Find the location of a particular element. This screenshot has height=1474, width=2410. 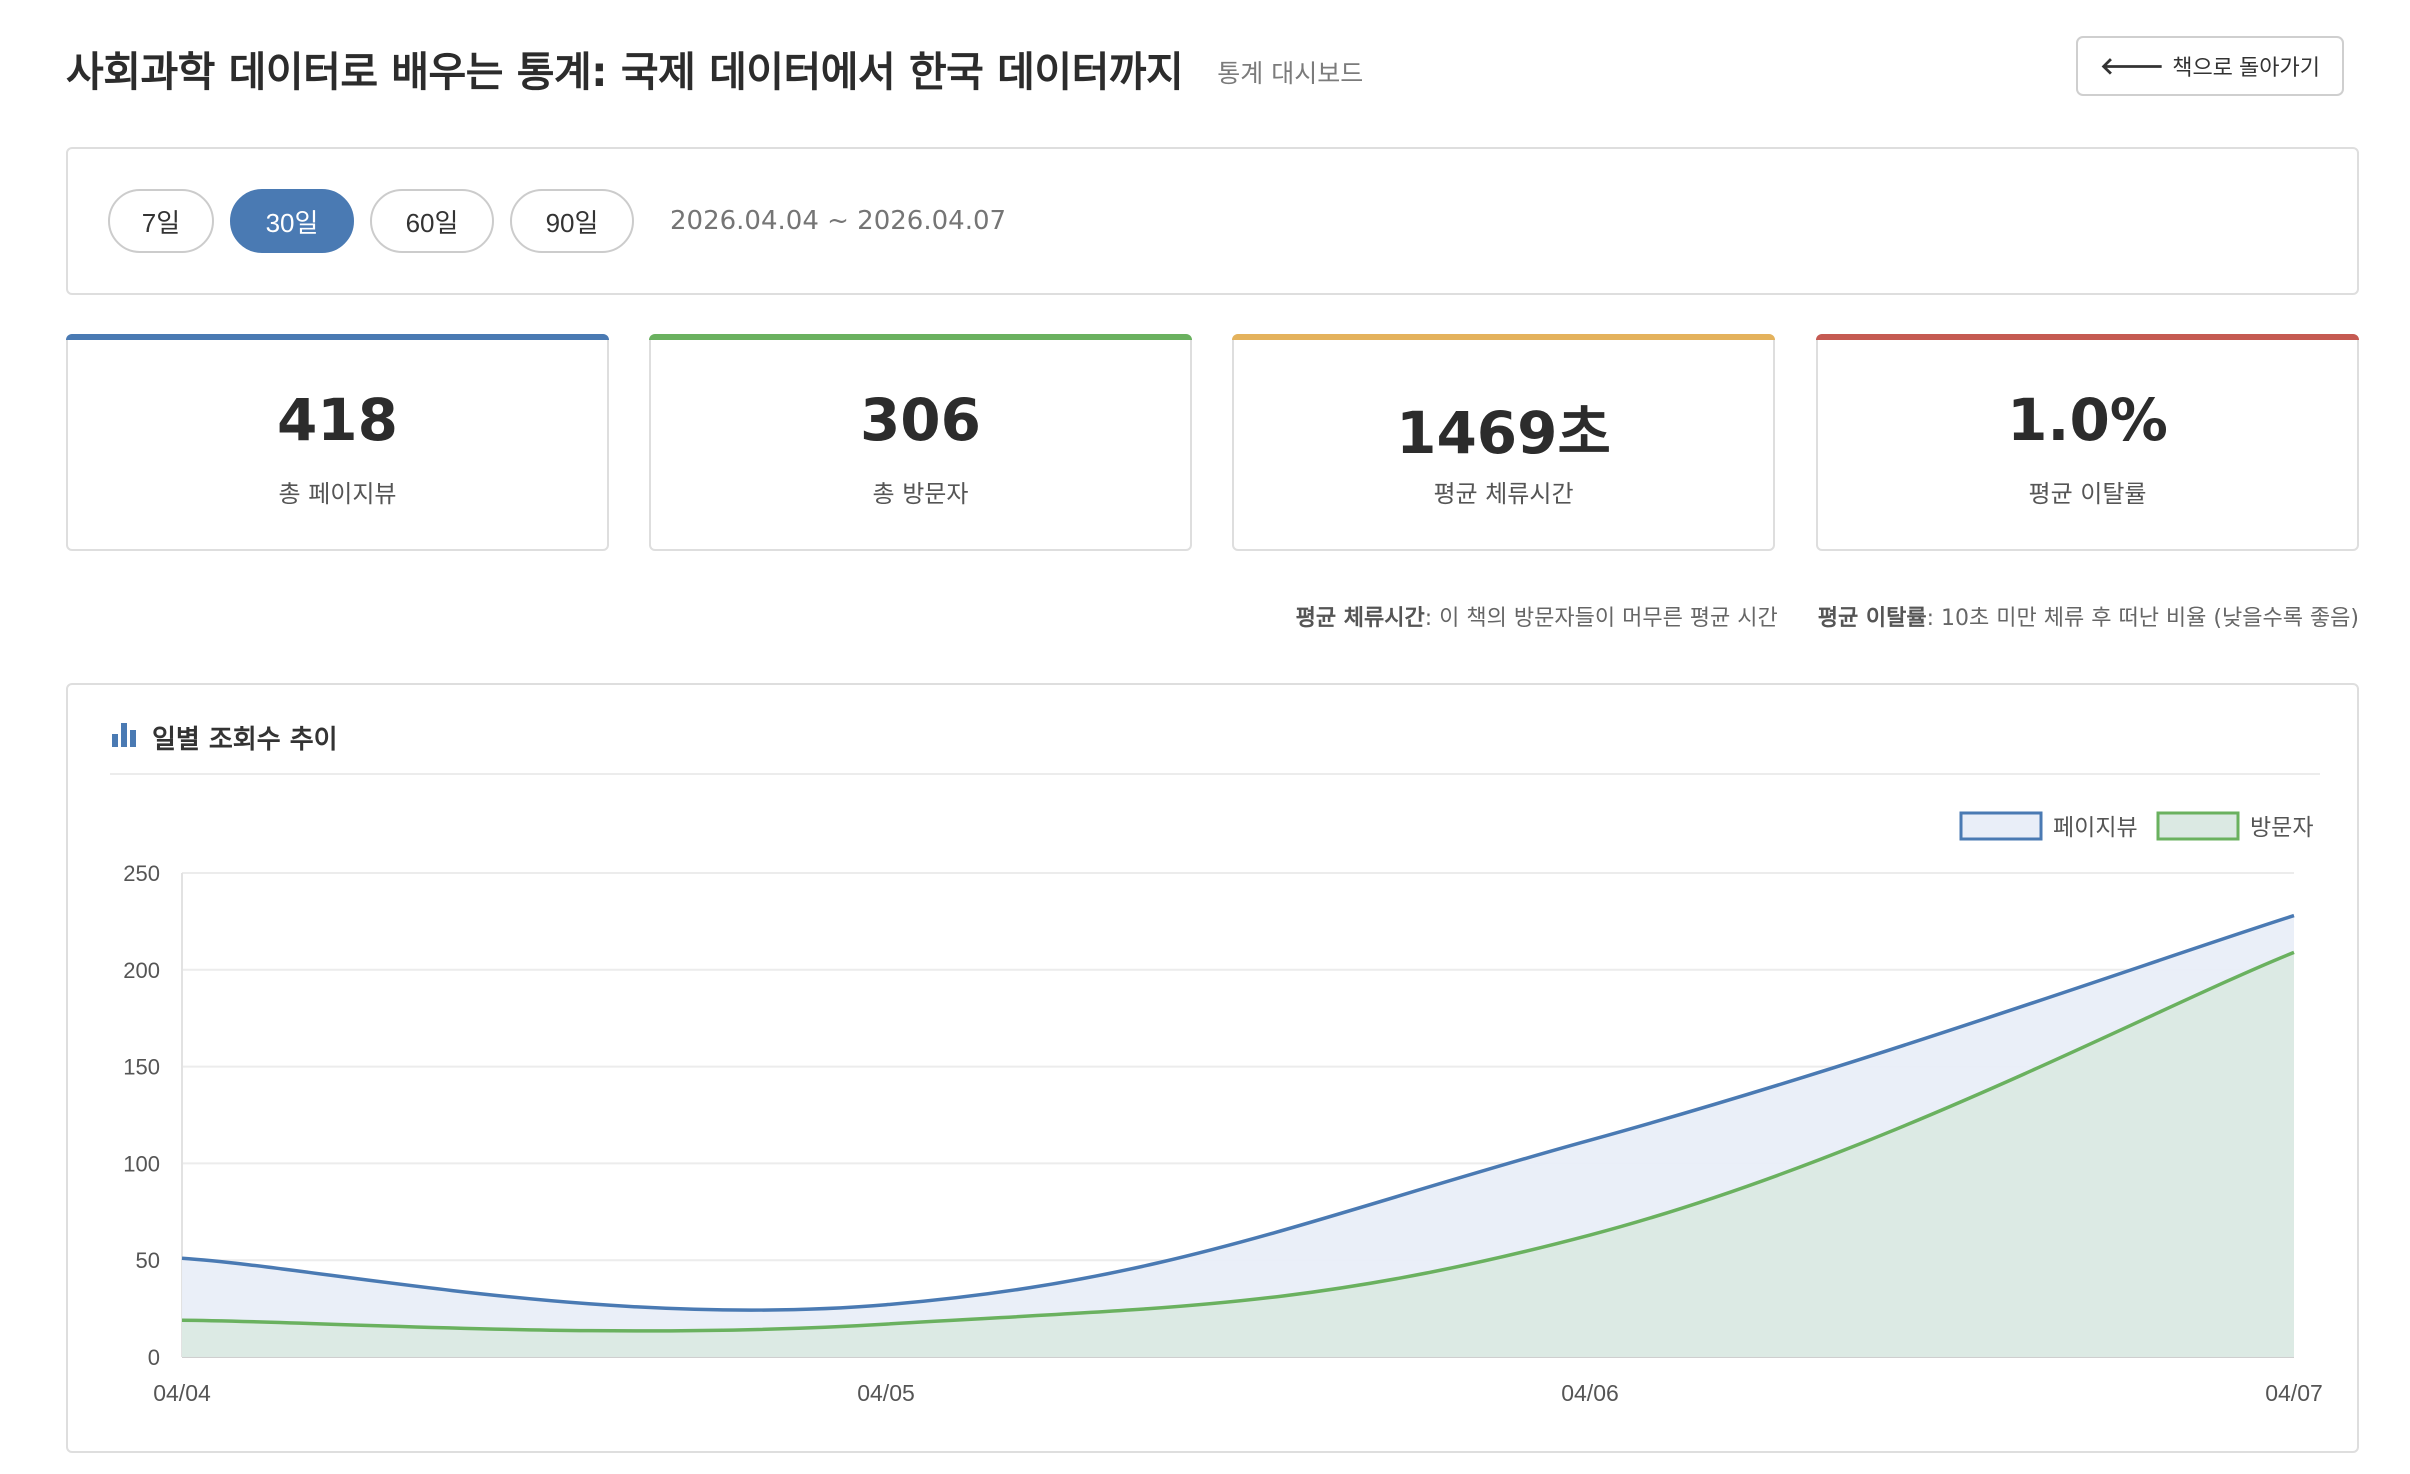

stat-value: 1.0% is located at coordinates (2087, 420).